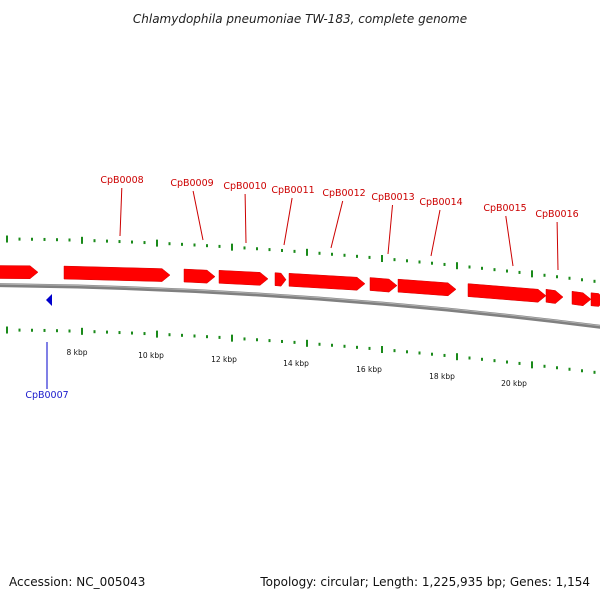 Image resolution: width=600 pixels, height=600 pixels. I want to click on accession-label: Accession: NC_005043, so click(77, 582).